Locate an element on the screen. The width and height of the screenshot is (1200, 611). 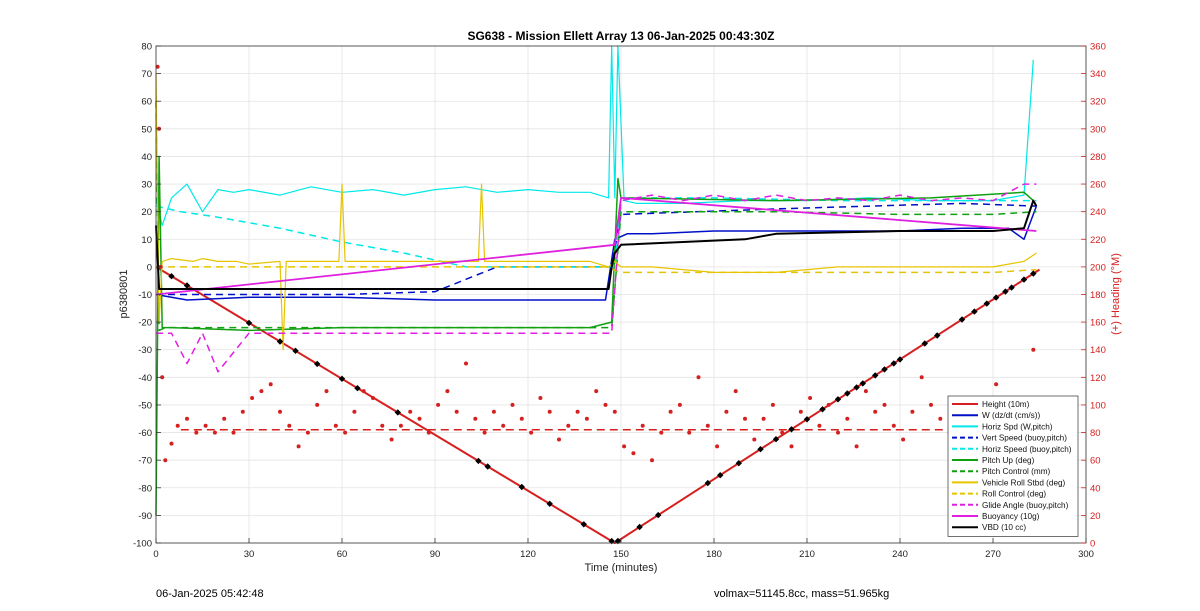
y-tick-label-1: -90 is located at coordinates (145, 516).